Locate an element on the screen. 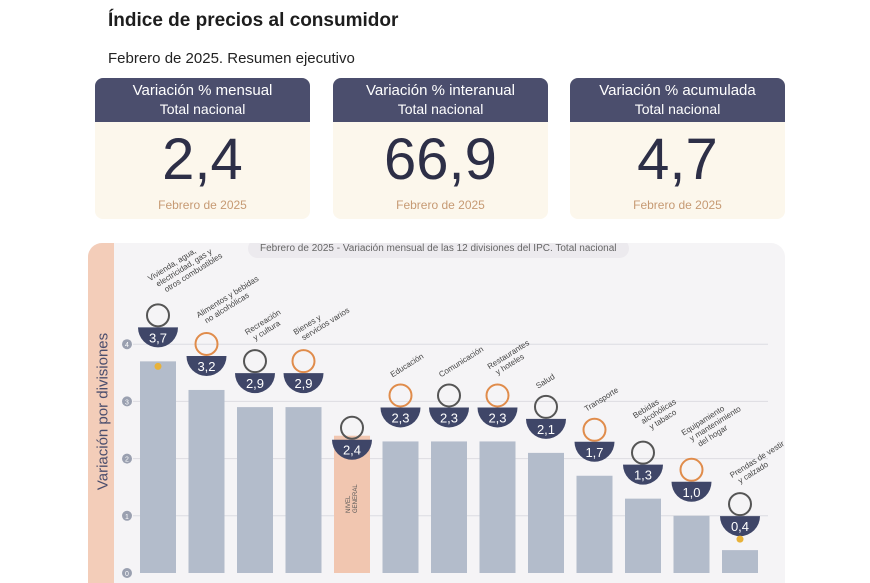  value-label: 3,7 is located at coordinates (158, 337).